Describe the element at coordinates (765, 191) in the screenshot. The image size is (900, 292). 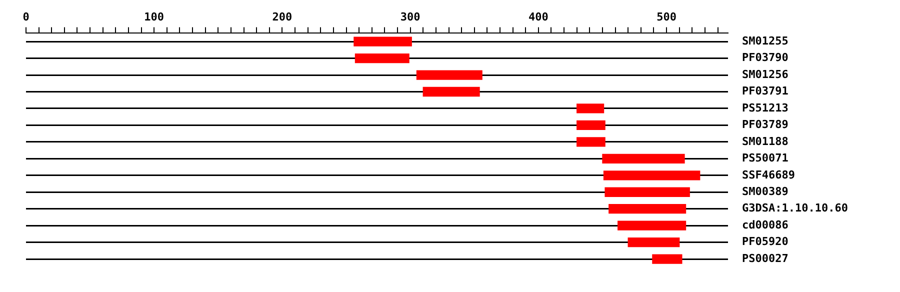
I see `y-tick-label: SM00389` at that location.